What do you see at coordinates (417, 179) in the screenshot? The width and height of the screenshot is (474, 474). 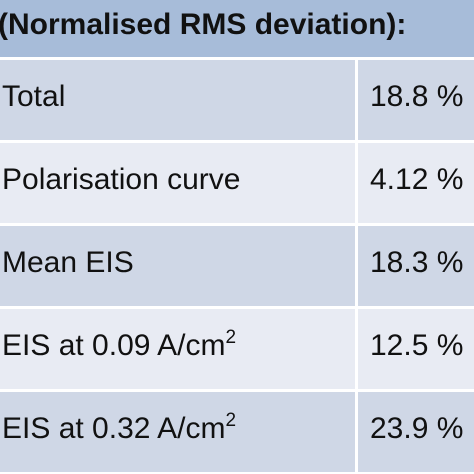 I see `row-value: 4.12 %` at bounding box center [417, 179].